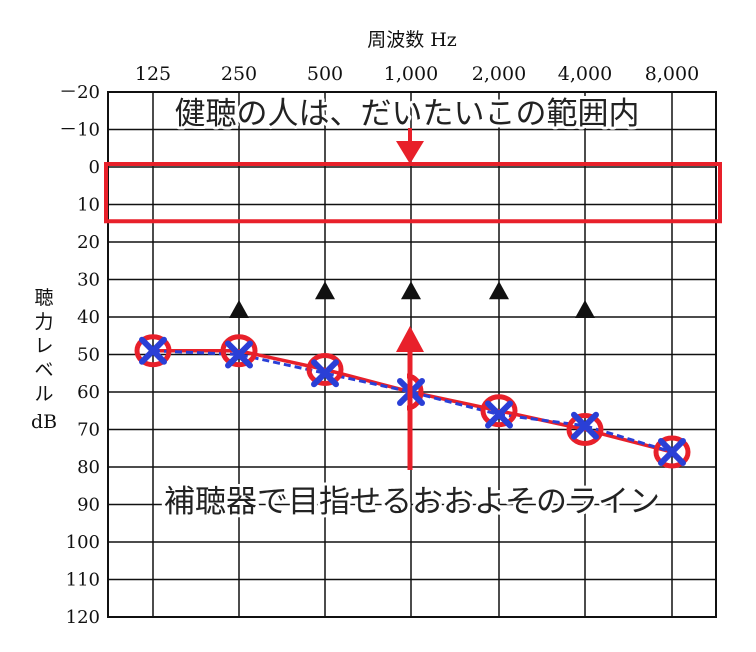  Describe the element at coordinates (79, 130) in the screenshot. I see `y-tick-label: －10` at that location.